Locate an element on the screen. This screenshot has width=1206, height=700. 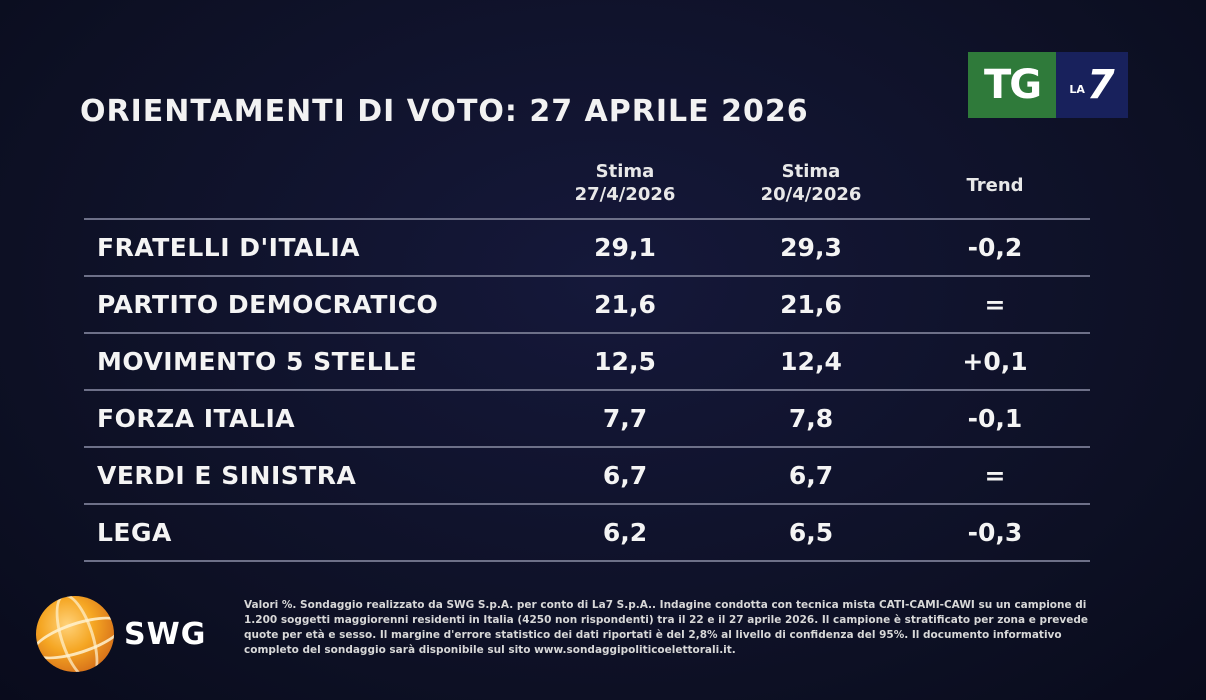
trend-value: +0,1 is located at coordinates (995, 361).